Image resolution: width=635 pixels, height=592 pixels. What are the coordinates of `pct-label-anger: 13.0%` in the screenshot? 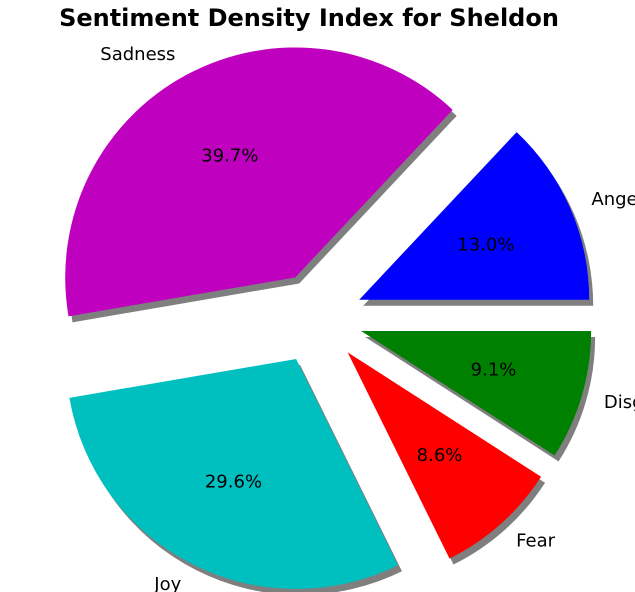 It's located at (485, 244).